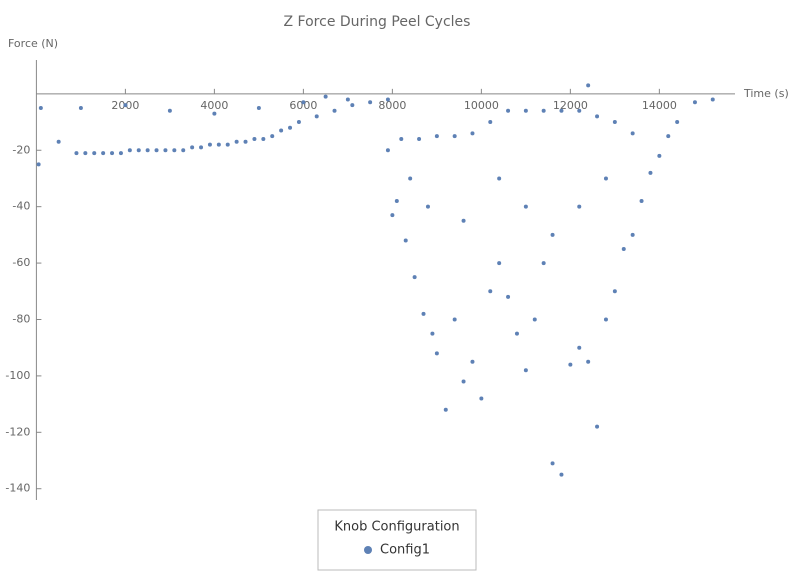 Image resolution: width=811 pixels, height=588 pixels. I want to click on legend-label: Config1, so click(405, 550).